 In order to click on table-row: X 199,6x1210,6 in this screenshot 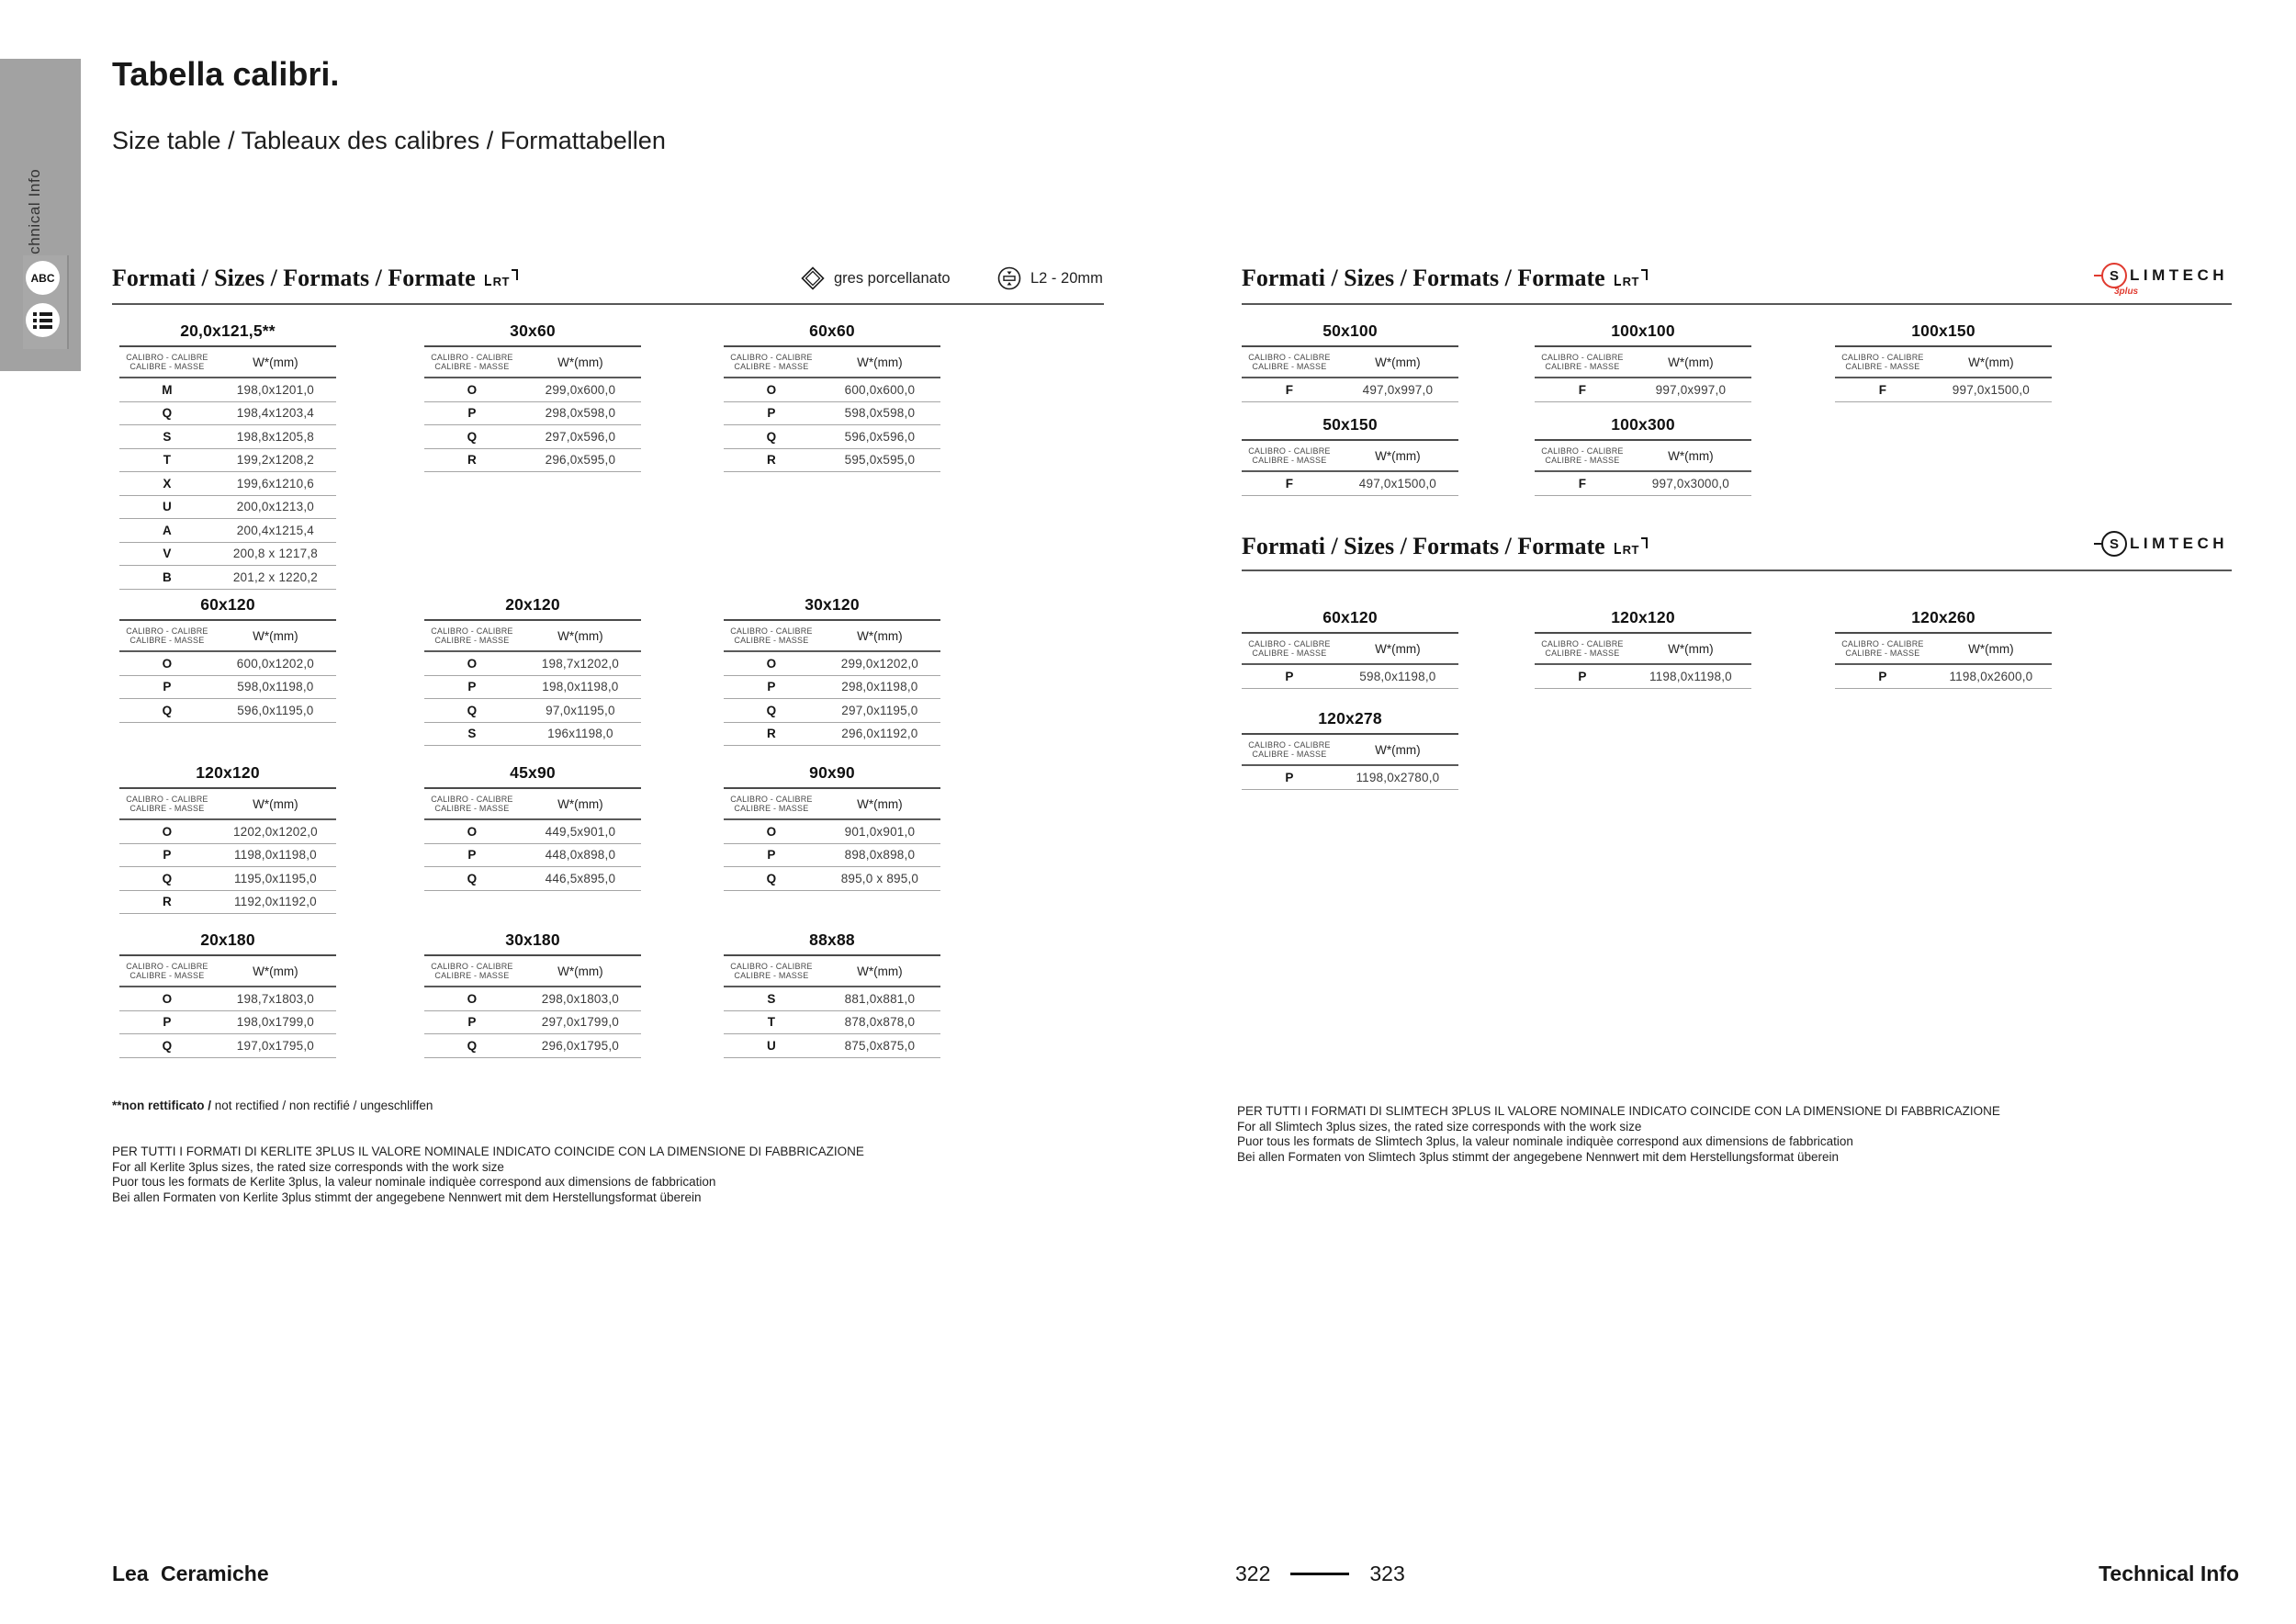, I will do `click(227, 484)`.